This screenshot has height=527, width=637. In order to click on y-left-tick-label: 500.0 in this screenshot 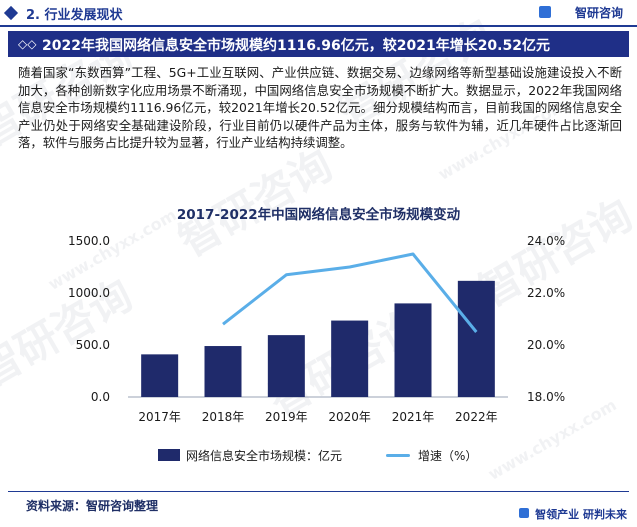, I will do `click(93, 345)`.